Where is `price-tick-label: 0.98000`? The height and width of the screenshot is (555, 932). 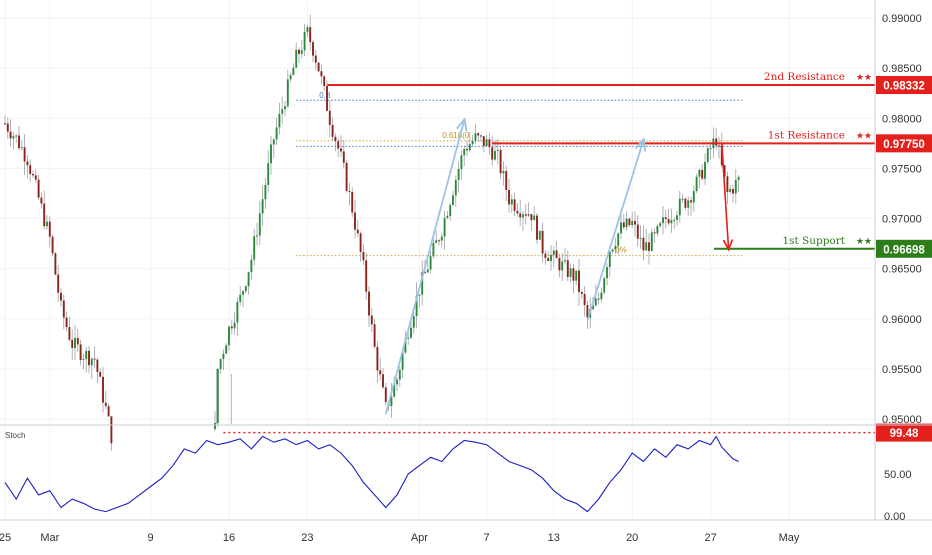
price-tick-label: 0.98000 is located at coordinates (902, 119).